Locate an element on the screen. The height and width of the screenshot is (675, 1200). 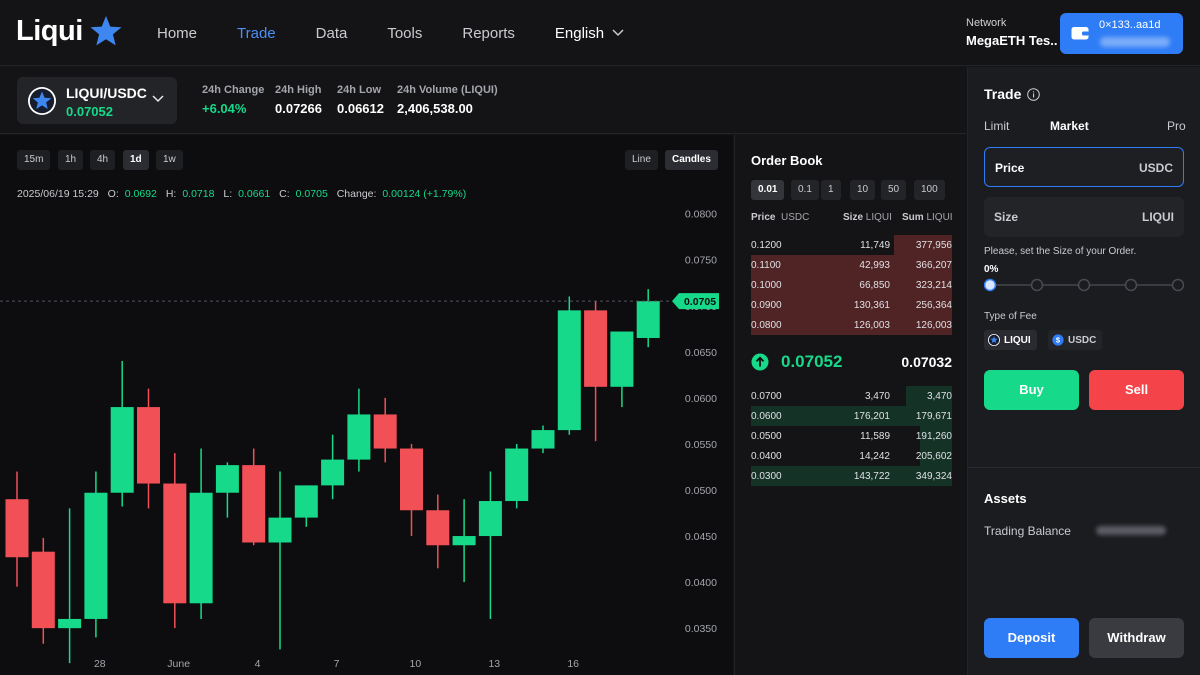
timeframe-1h: 1h is located at coordinates (71, 160).